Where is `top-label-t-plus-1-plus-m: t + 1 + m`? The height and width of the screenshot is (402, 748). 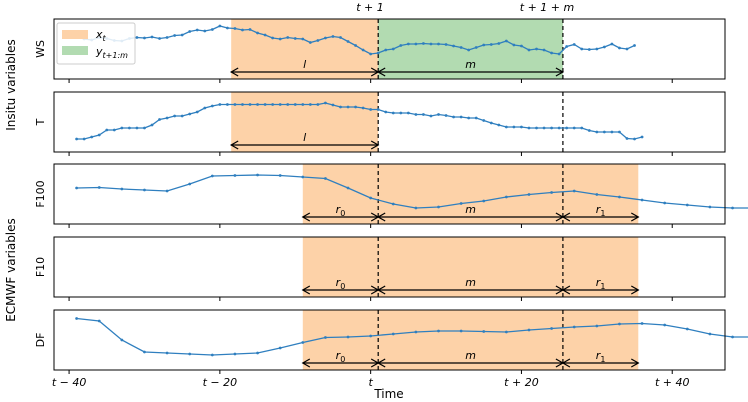 top-label-t-plus-1-plus-m: t + 1 + m is located at coordinates (547, 7).